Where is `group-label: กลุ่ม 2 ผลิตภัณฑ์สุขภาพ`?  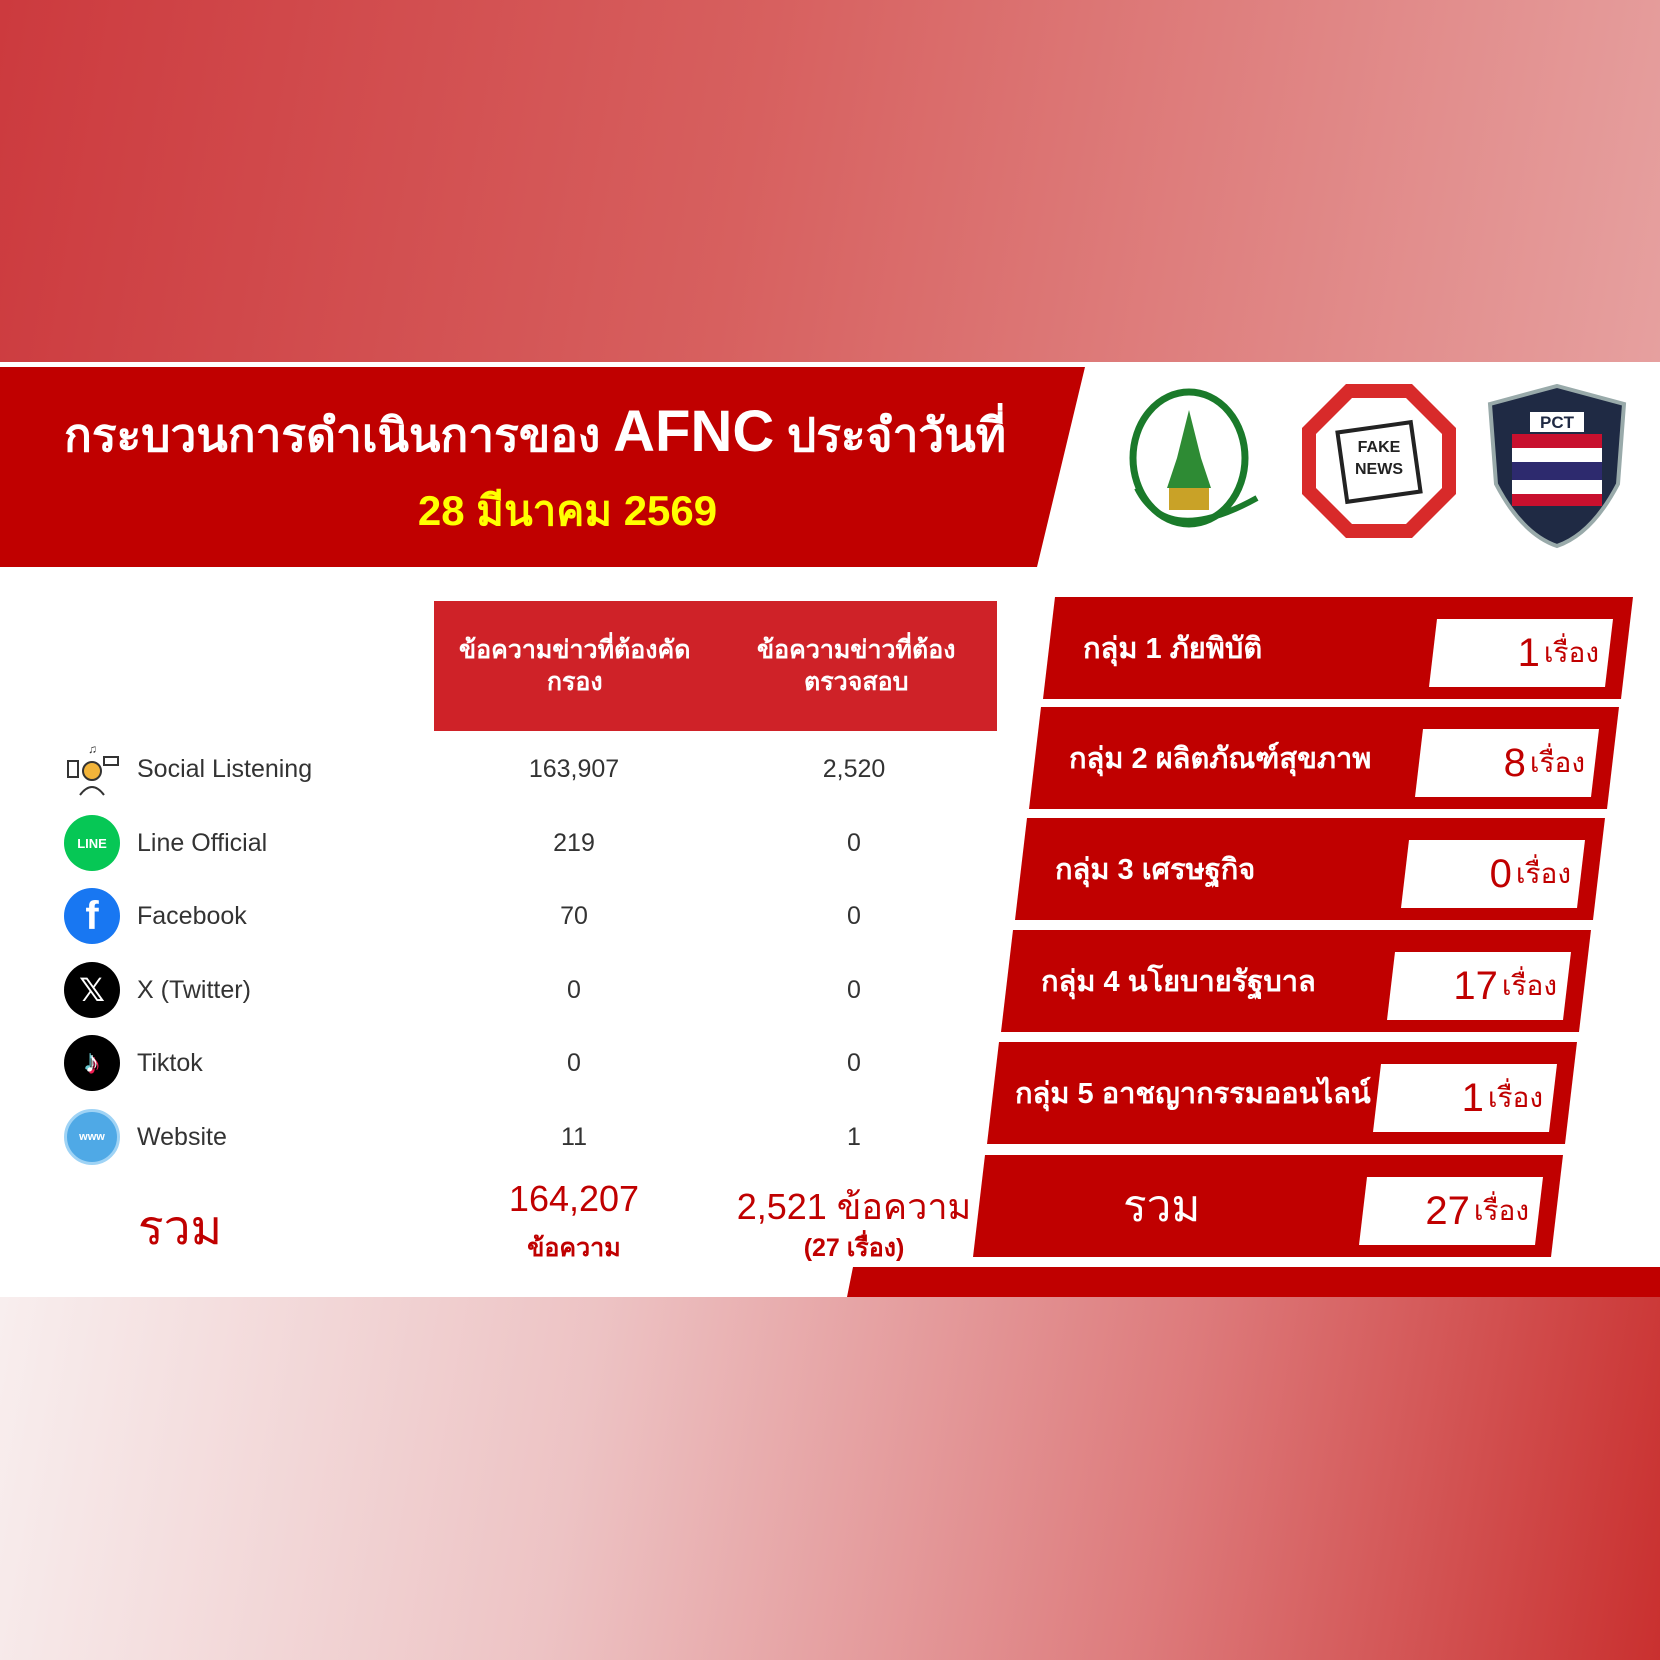
group-label: กลุ่ม 2 ผลิตภัณฑ์สุขภาพ is located at coordinates (1220, 759).